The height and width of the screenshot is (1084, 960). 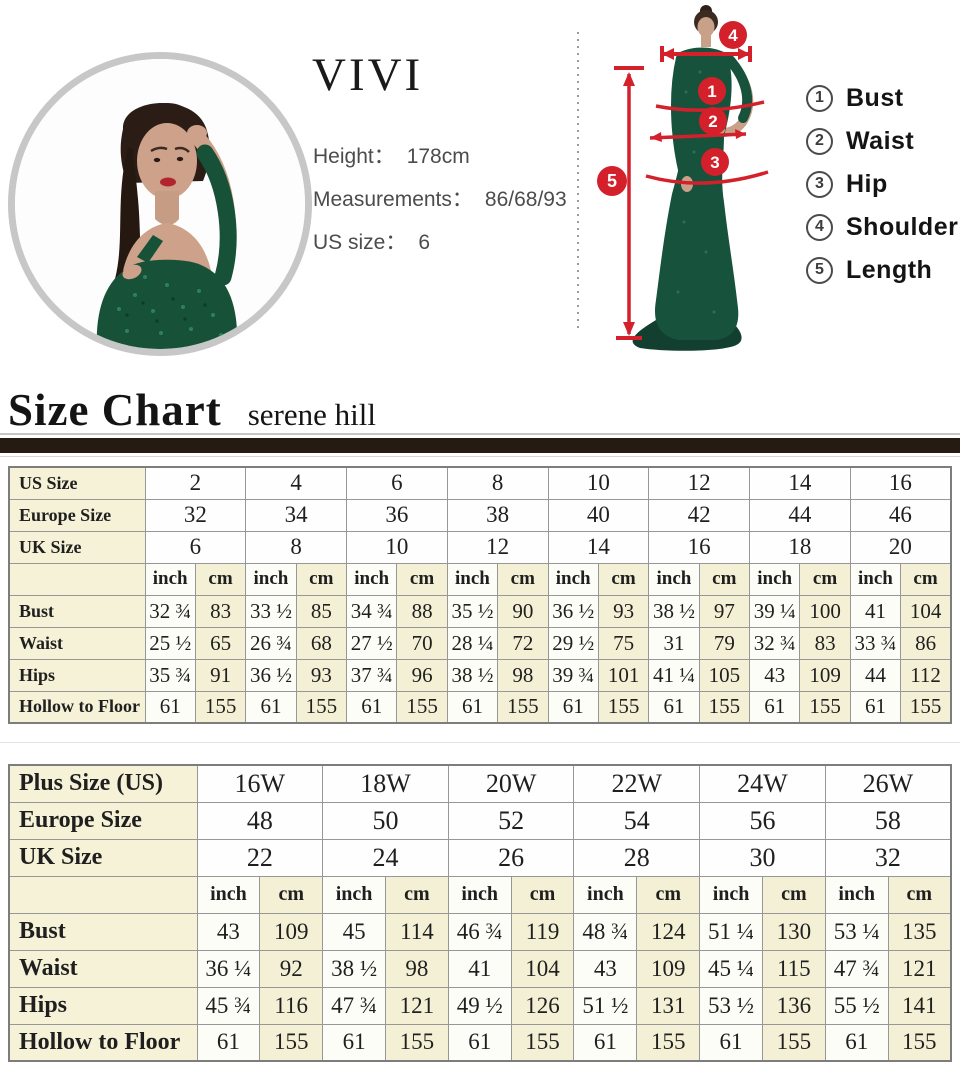 I want to click on size-value: 24, so click(x=385, y=857).